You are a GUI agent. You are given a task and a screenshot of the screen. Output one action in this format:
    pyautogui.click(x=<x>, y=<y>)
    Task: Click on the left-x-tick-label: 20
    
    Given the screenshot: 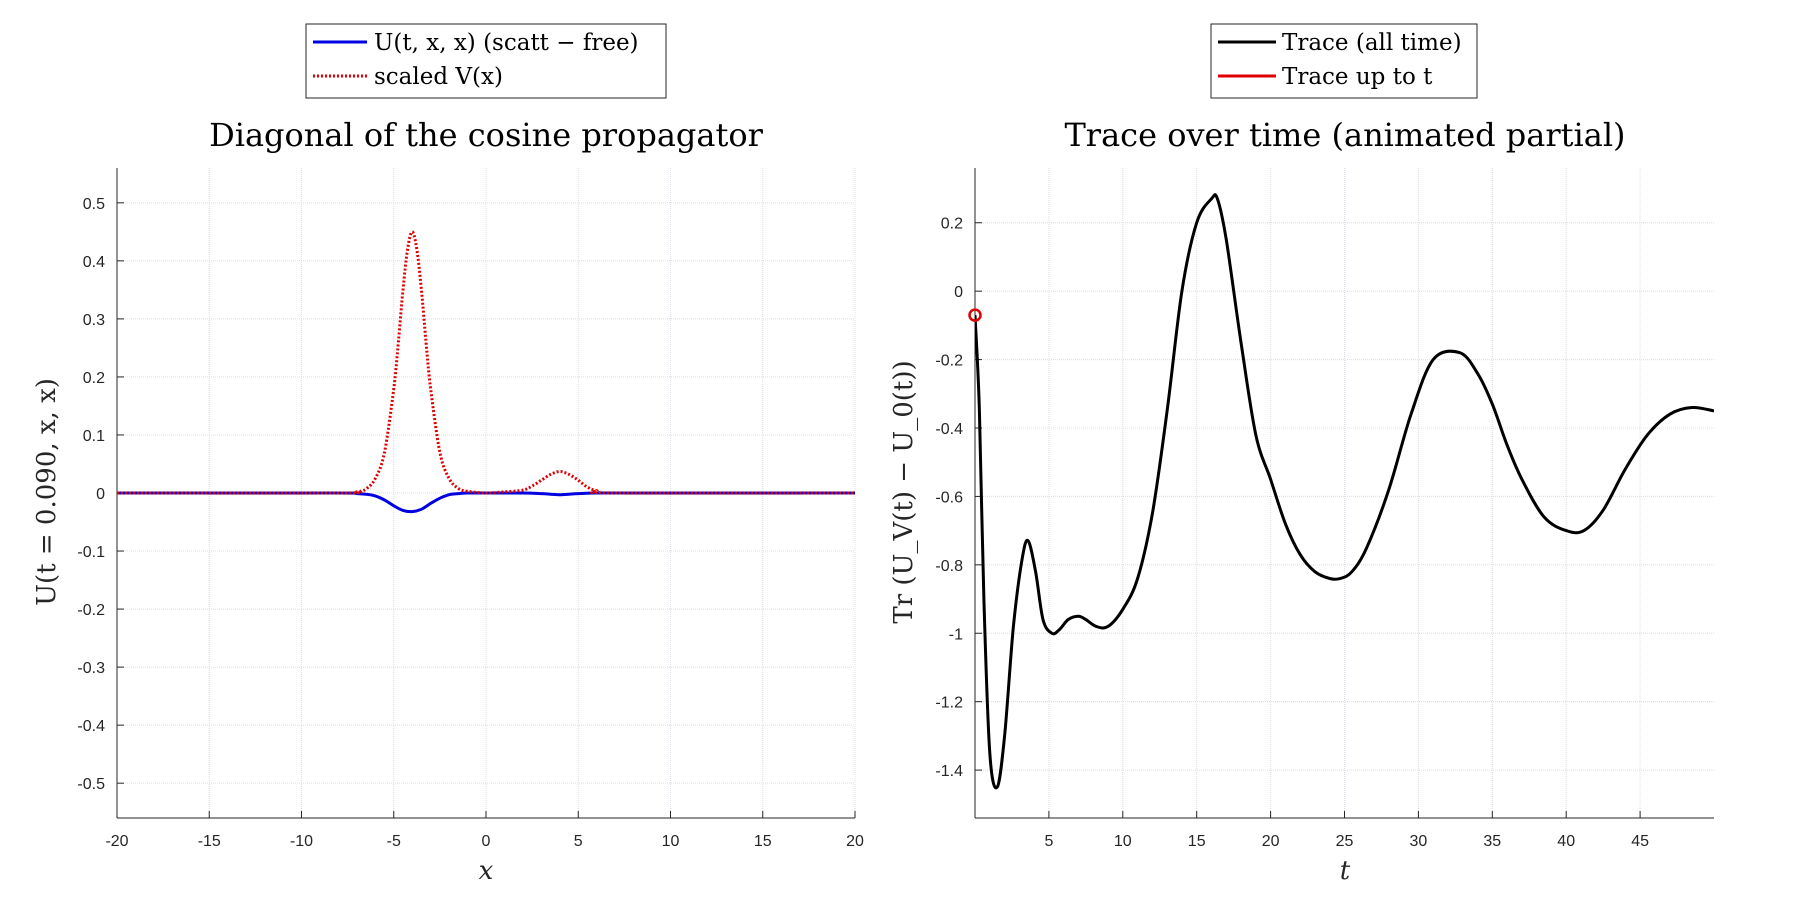 What is the action you would take?
    pyautogui.click(x=855, y=841)
    